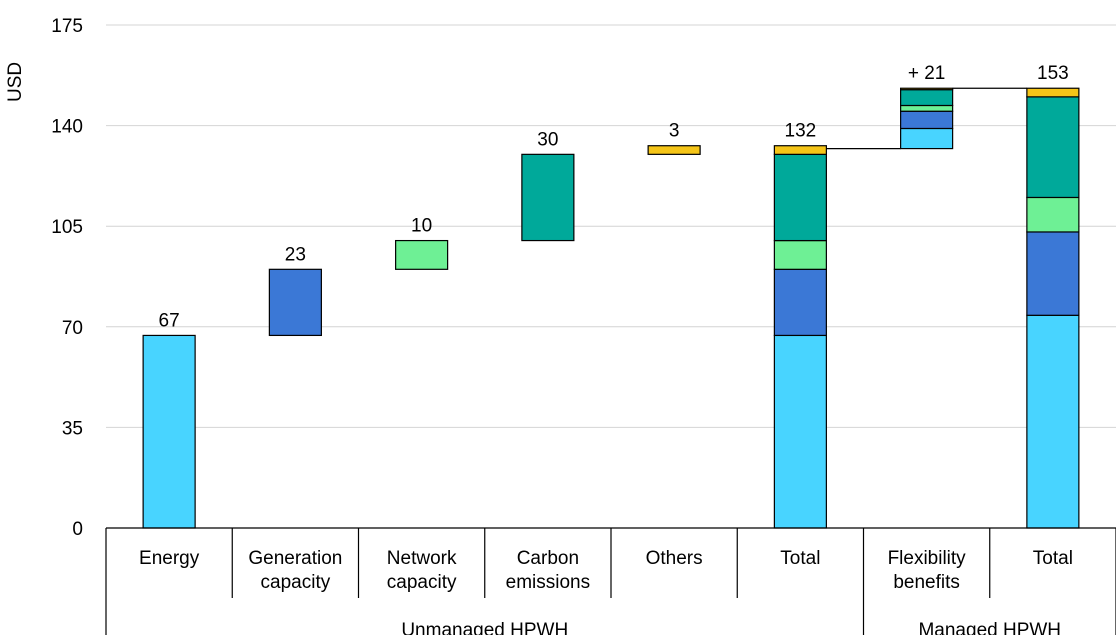 The image size is (1116, 635). I want to click on y-tick-label: 35, so click(72, 428).